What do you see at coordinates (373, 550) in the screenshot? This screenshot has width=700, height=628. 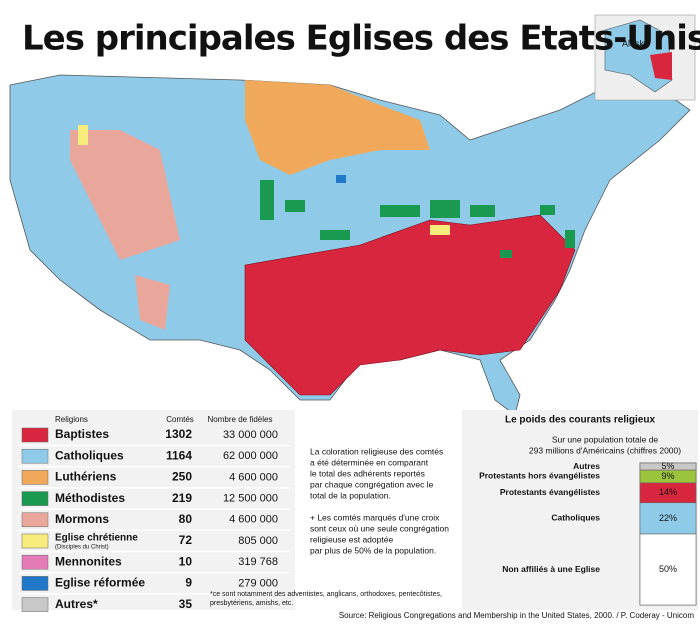 I see `note-line: par plus de 50% de la population.` at bounding box center [373, 550].